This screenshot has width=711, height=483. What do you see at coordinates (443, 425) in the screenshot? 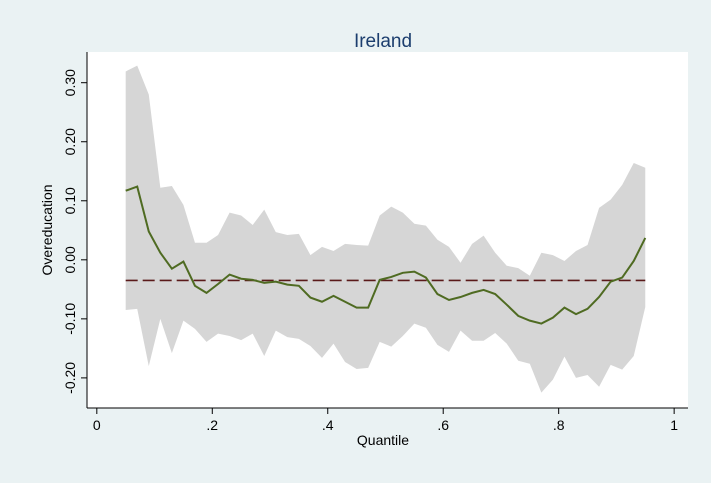
I see `x-tick-label: .6` at bounding box center [443, 425].